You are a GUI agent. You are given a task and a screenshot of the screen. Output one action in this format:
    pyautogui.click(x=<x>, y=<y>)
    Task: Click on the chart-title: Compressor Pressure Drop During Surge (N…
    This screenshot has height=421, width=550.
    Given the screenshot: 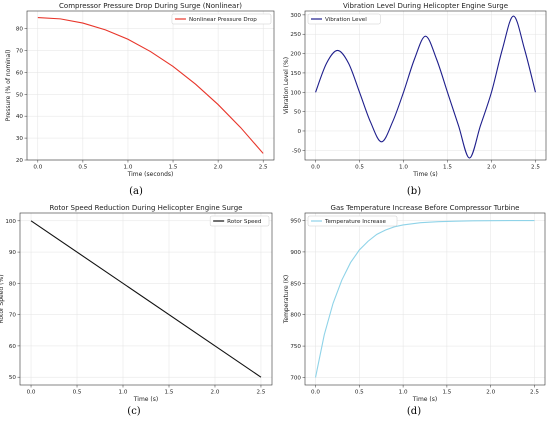 What is the action you would take?
    pyautogui.click(x=150, y=6)
    